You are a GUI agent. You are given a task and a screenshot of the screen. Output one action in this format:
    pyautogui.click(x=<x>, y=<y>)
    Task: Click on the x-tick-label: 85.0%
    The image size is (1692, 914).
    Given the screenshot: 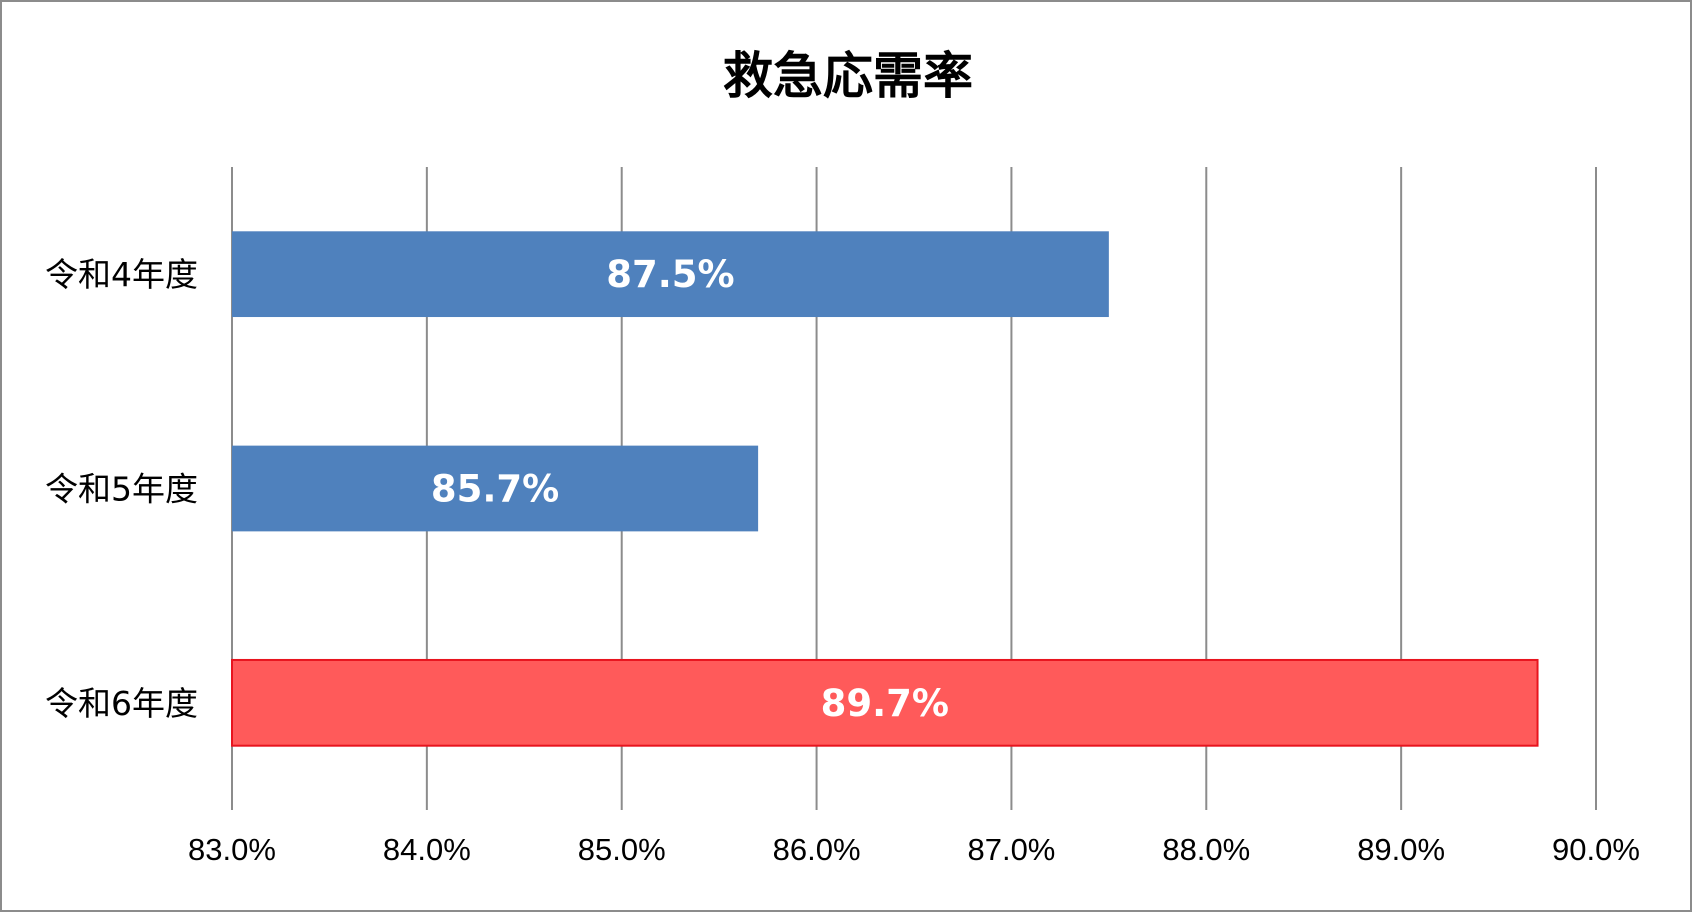 What is the action you would take?
    pyautogui.click(x=622, y=849)
    